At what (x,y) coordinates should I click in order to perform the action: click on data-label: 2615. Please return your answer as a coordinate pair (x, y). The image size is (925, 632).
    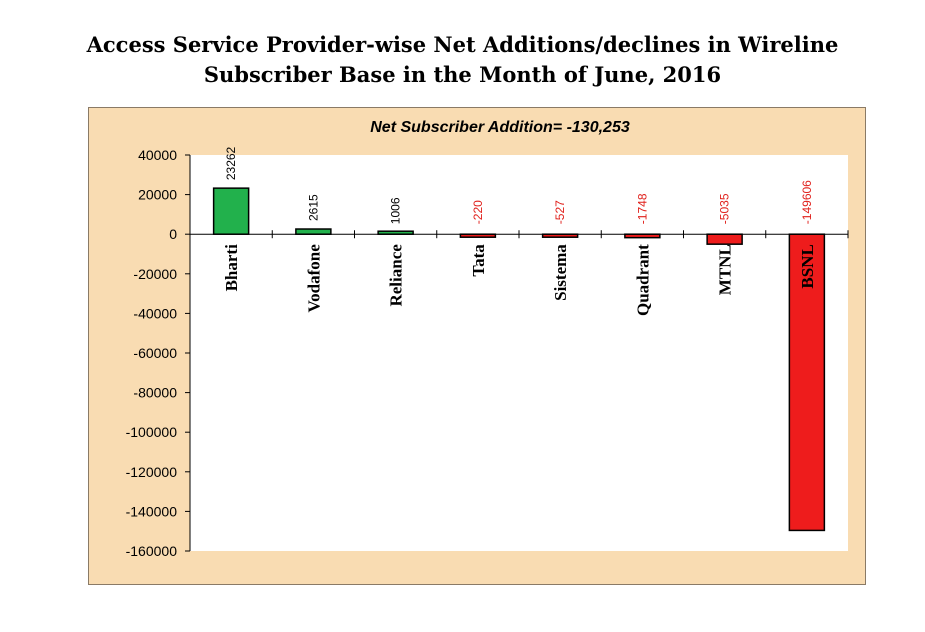
    Looking at the image, I should click on (313, 207).